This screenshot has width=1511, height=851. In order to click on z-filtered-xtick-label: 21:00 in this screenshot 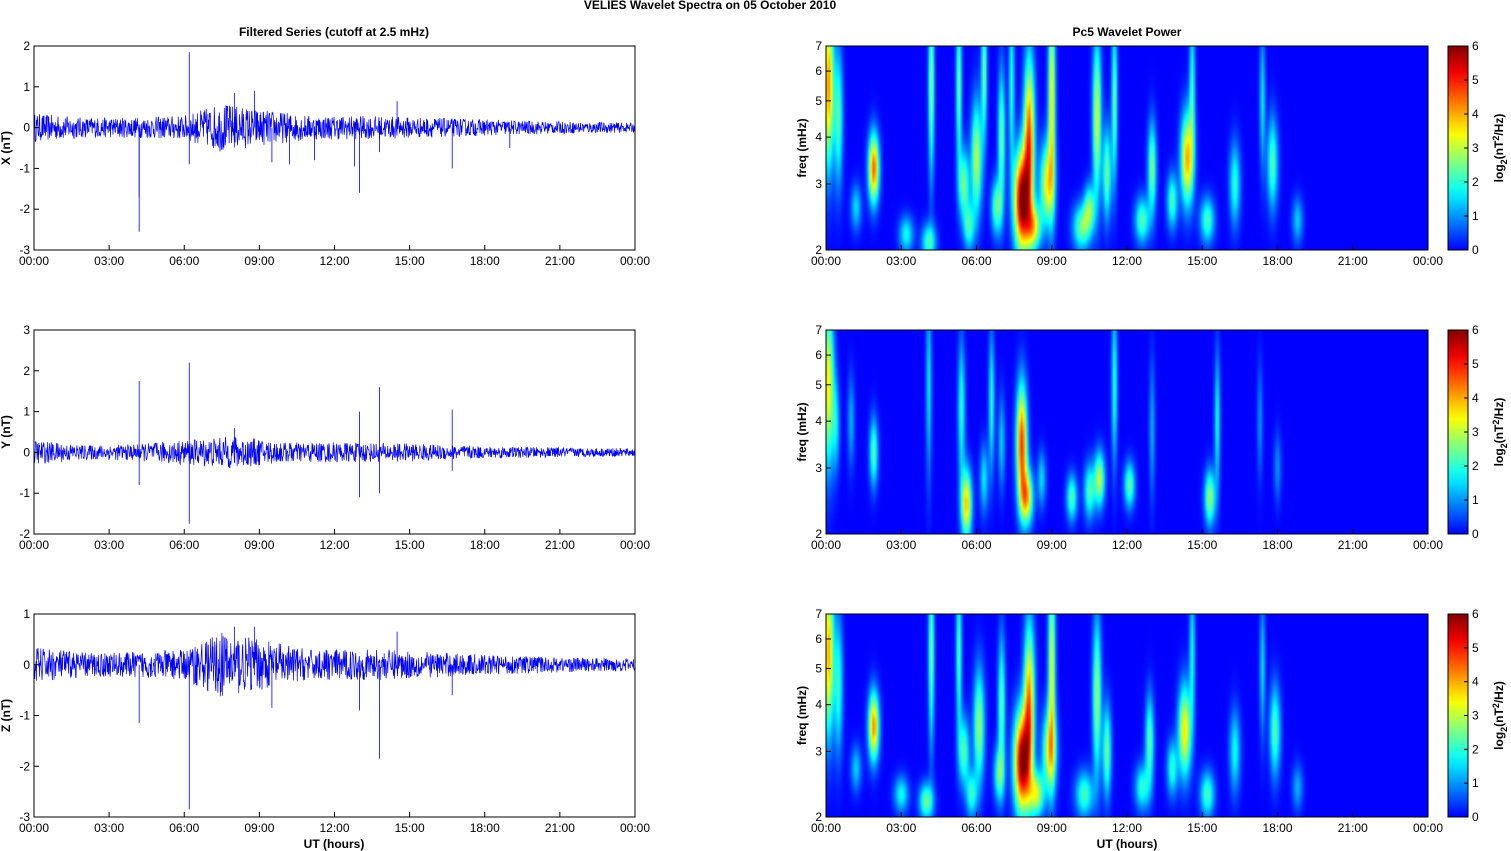, I will do `click(560, 828)`.